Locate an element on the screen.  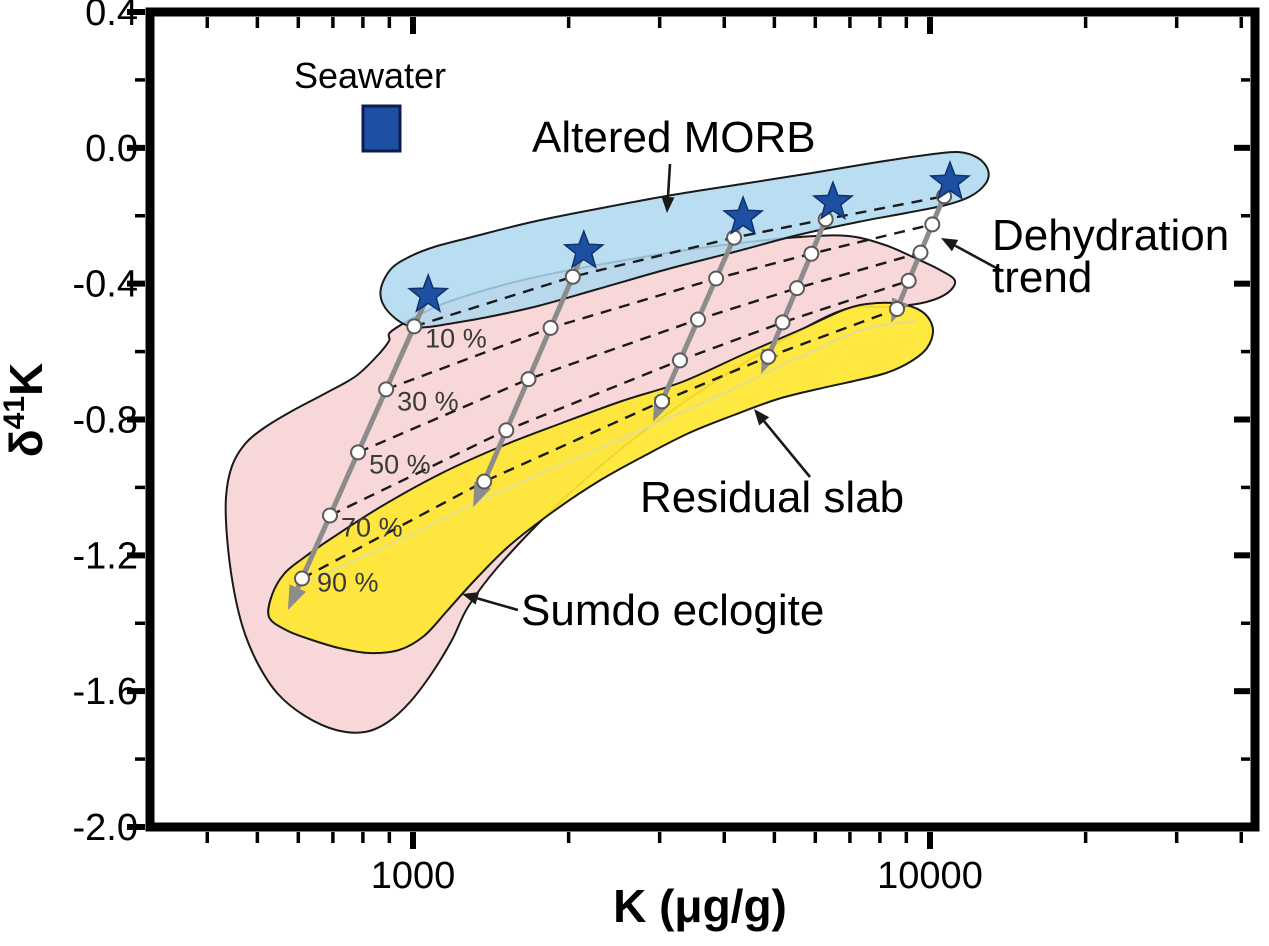
sumdo-eclogite-pointer is located at coordinates (498, 604).